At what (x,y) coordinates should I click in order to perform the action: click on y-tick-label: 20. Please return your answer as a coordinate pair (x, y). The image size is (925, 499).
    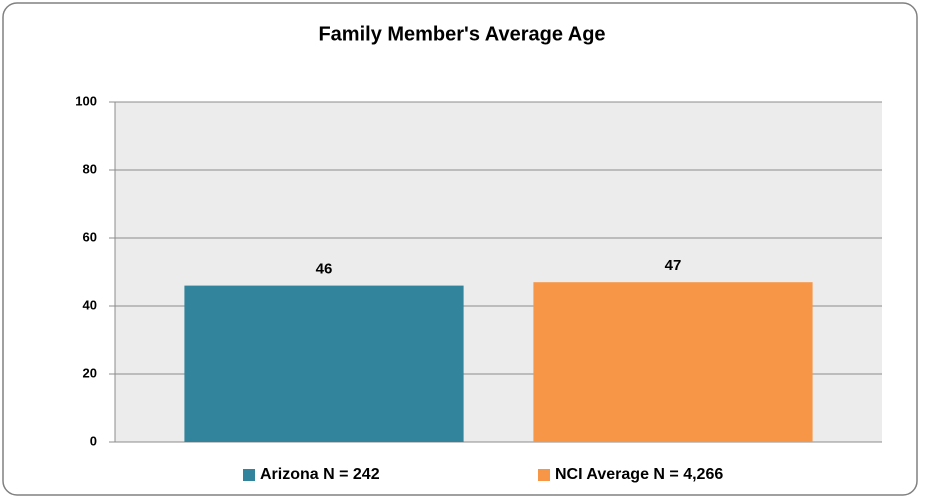
    Looking at the image, I should click on (90, 372).